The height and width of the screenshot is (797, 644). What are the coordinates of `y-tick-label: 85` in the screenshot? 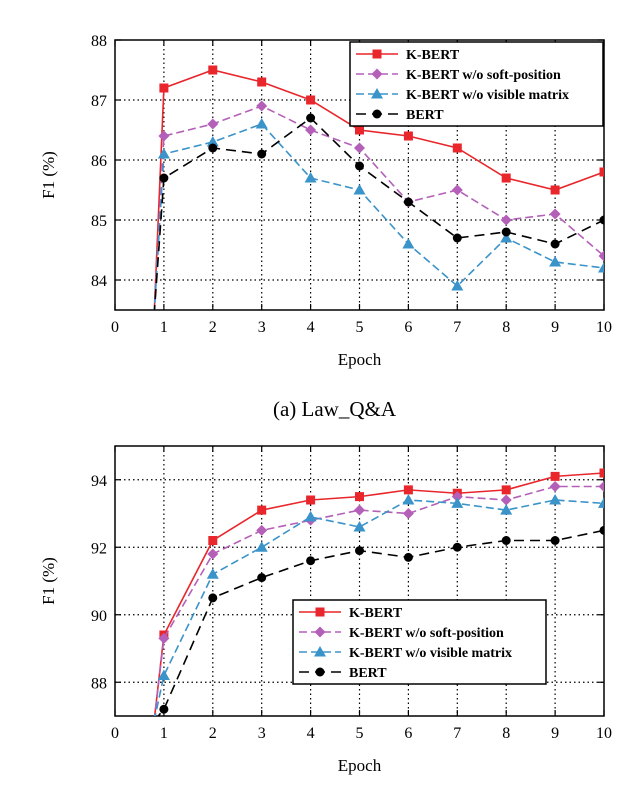 It's located at (99, 221).